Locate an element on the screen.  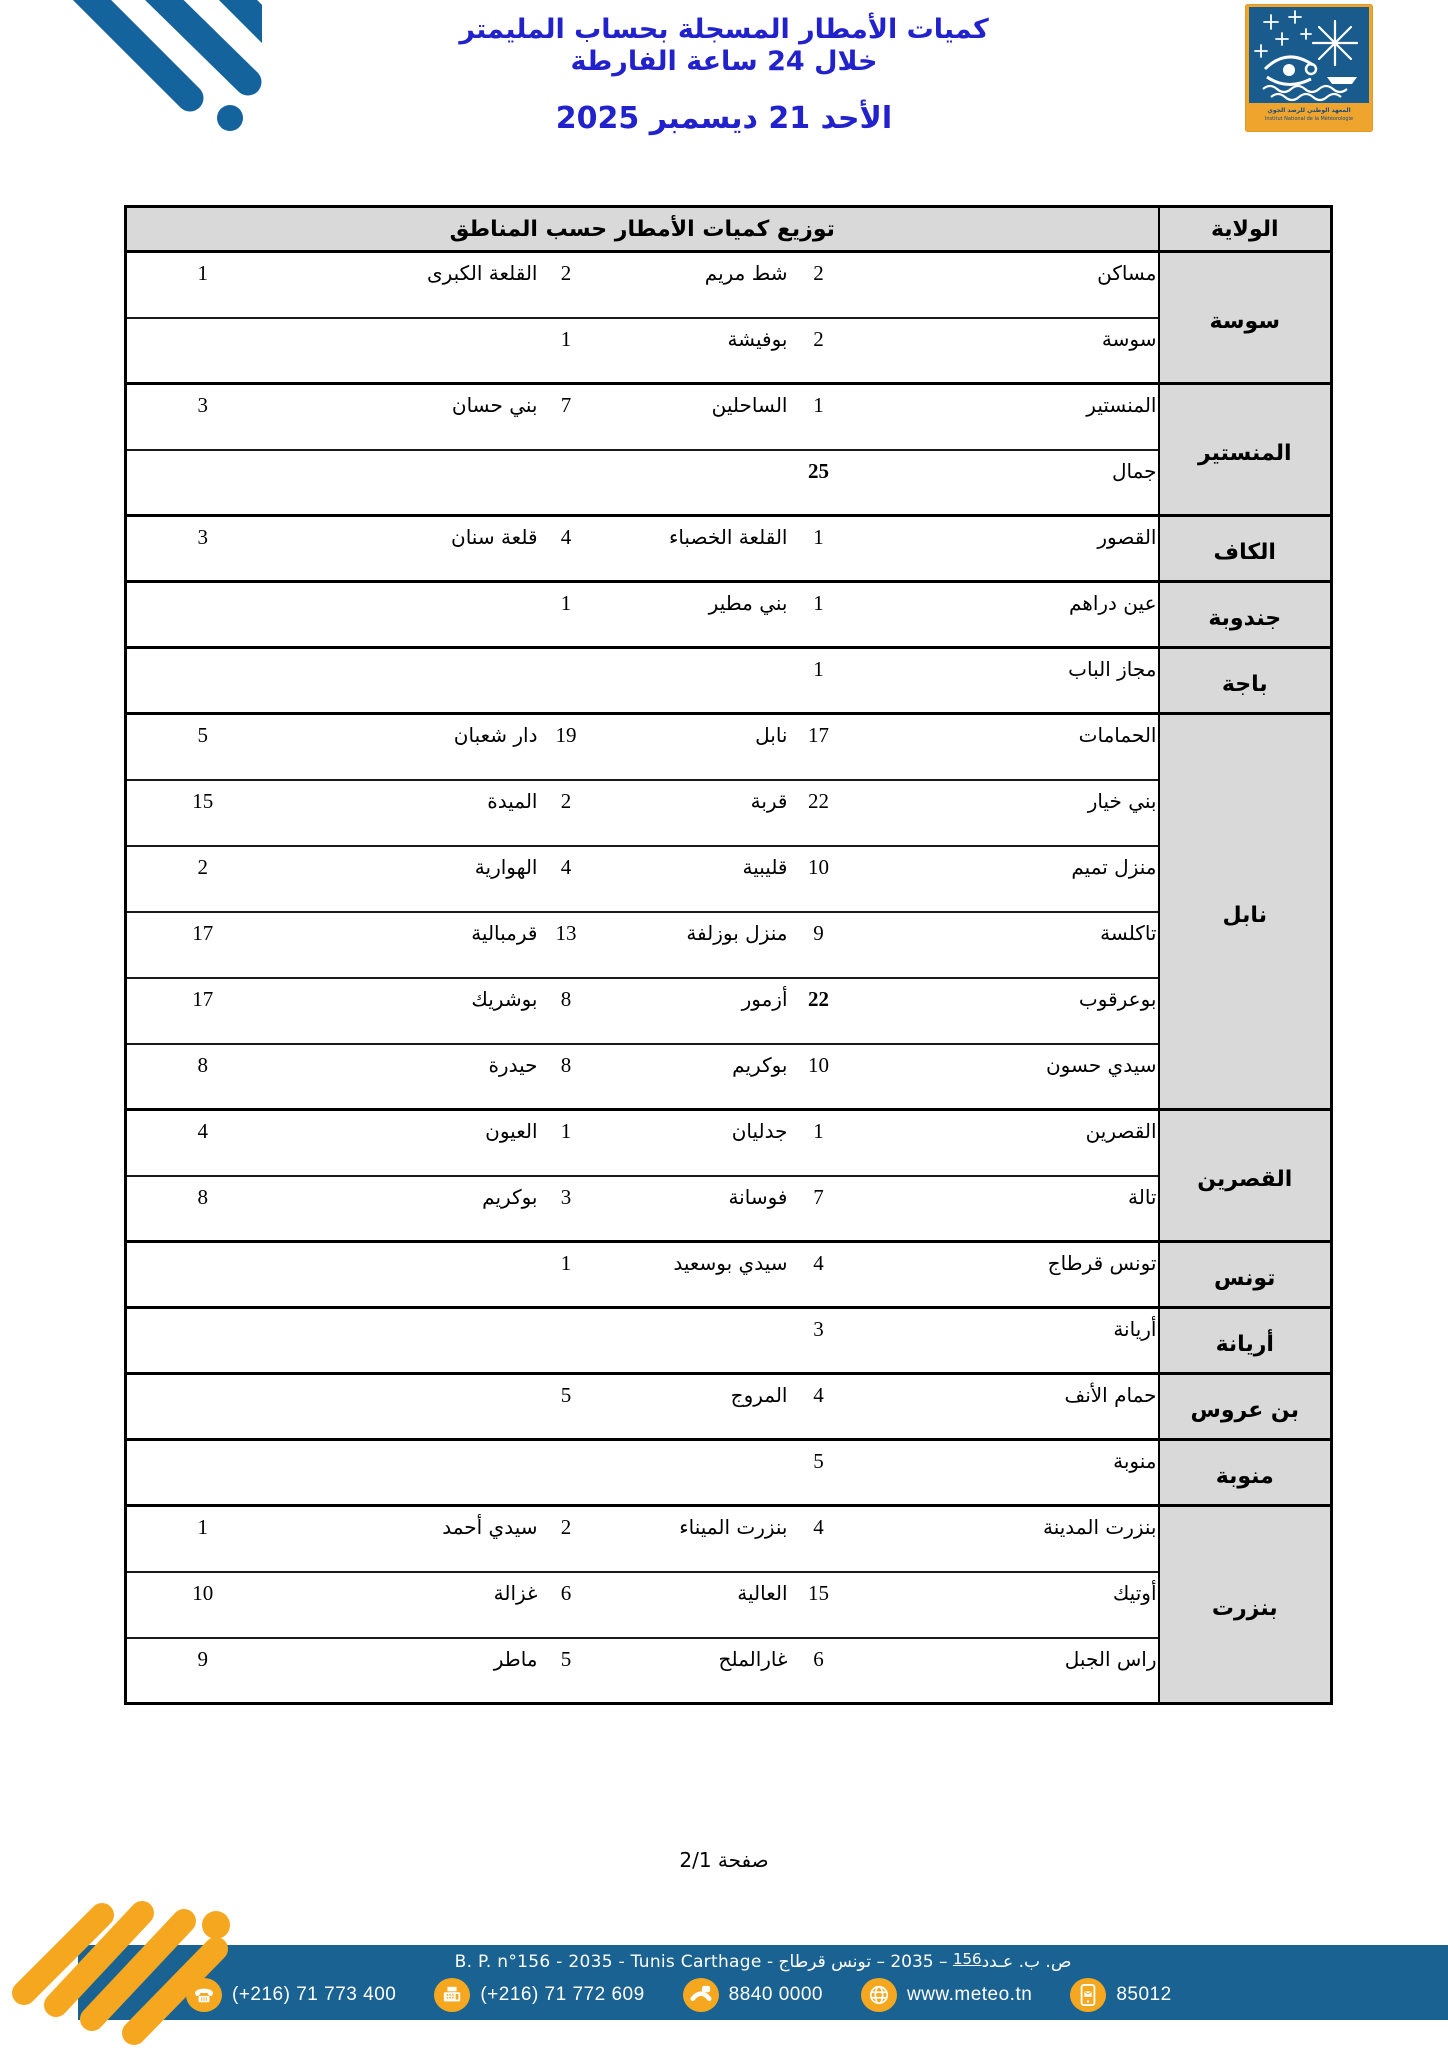
region-name-cell: منزل تميم is located at coordinates (1003, 878).